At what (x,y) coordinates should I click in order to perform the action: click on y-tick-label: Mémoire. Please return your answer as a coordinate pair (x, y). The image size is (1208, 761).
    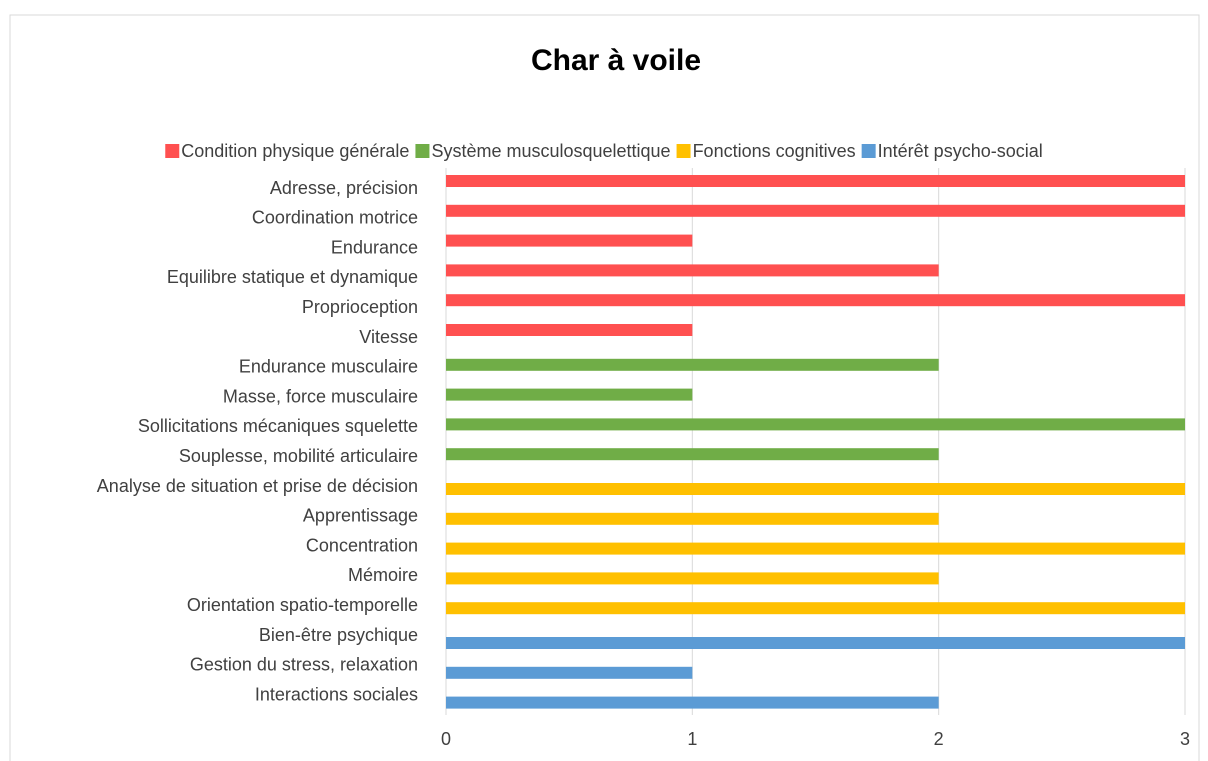
    Looking at the image, I should click on (383, 575).